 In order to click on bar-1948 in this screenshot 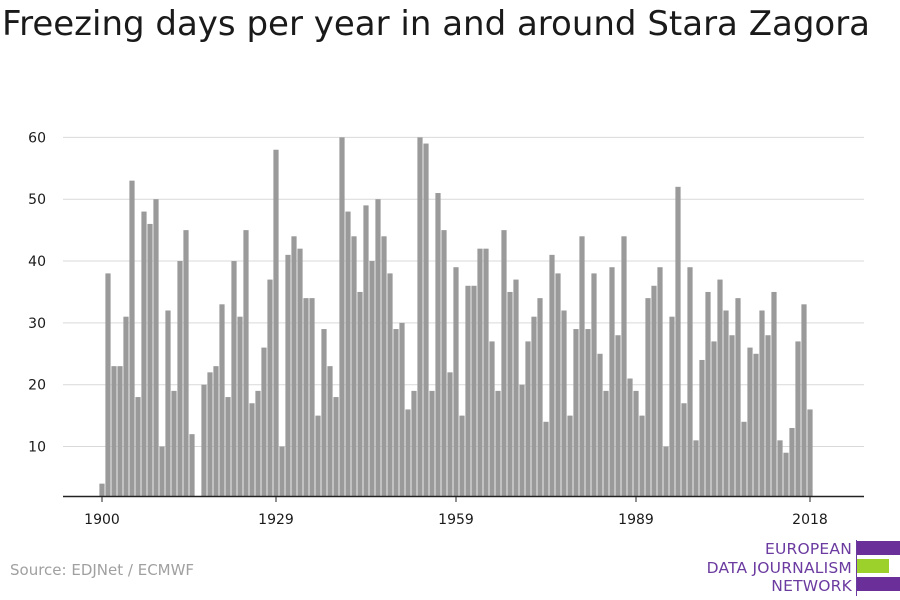, I will do `click(390, 384)`.